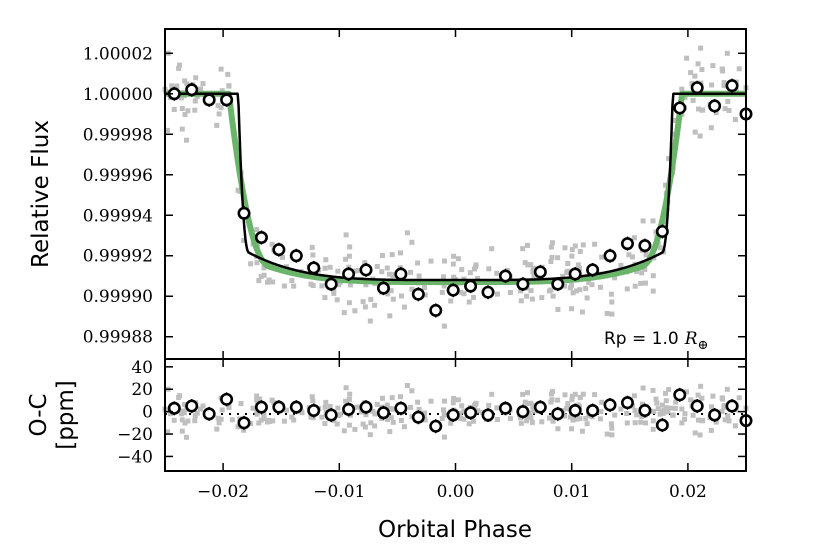  Describe the element at coordinates (460, 410) in the screenshot. I see `residual-binned-points` at that location.